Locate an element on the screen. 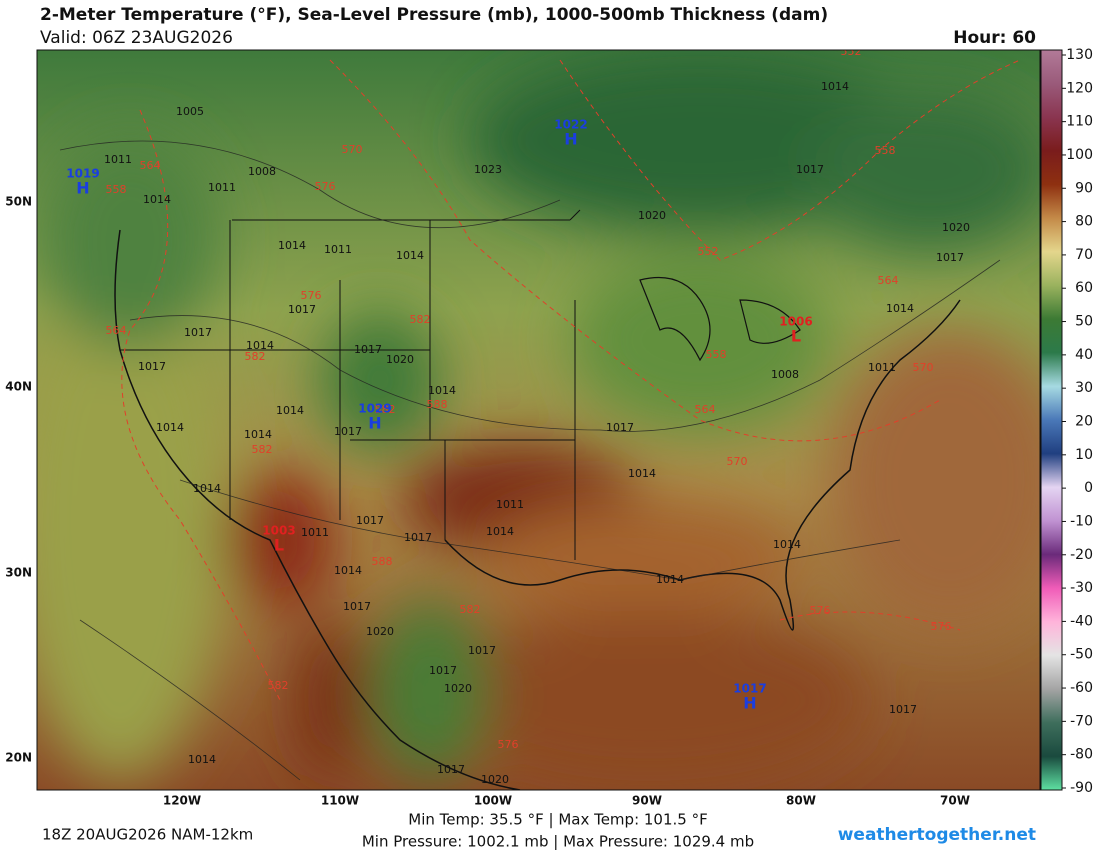  center-value: 1006 is located at coordinates (795, 322).